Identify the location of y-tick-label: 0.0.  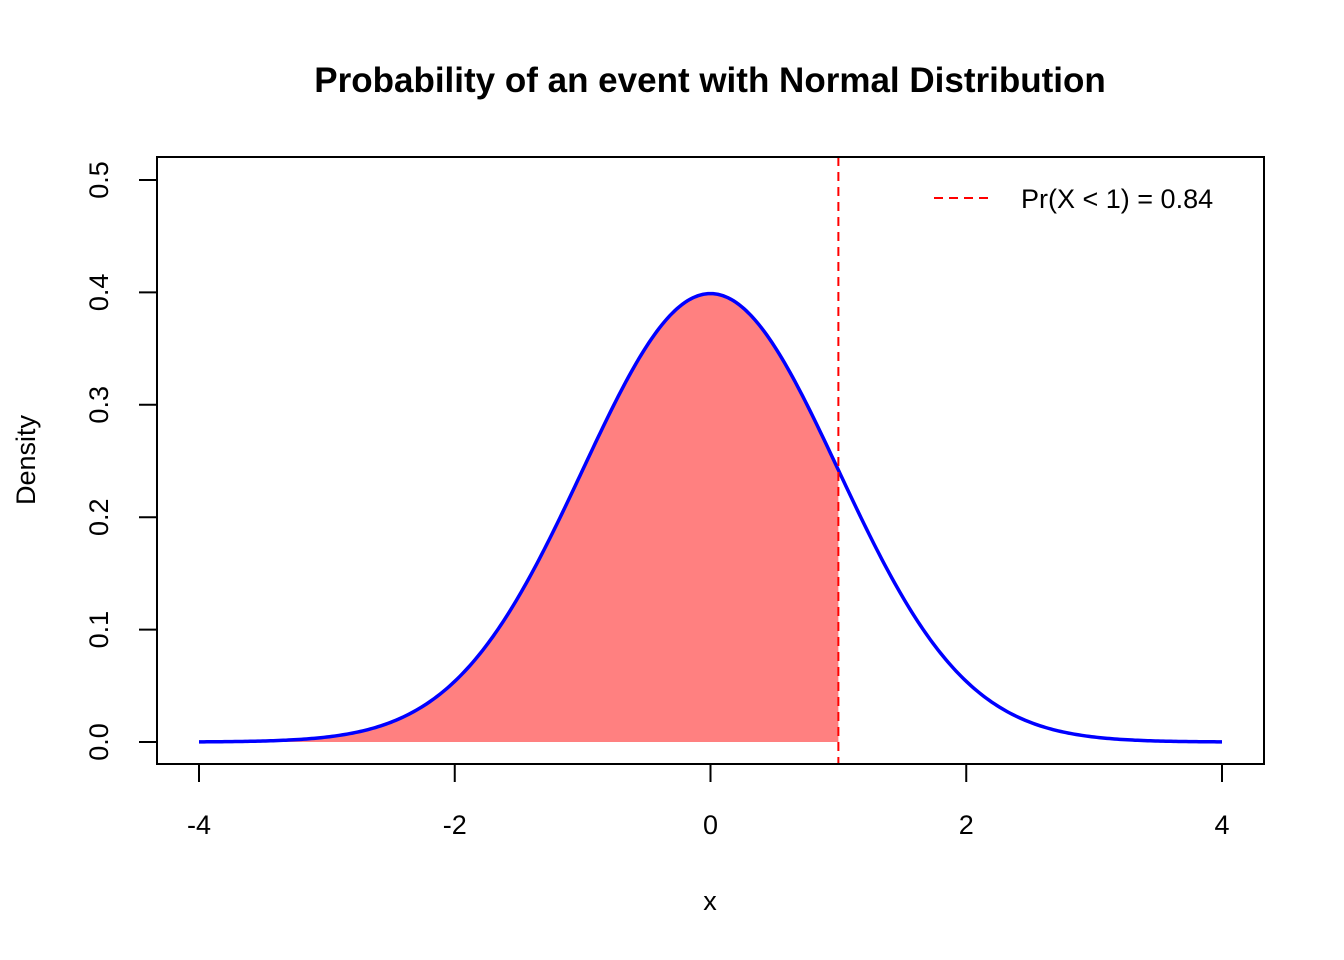
(99, 742).